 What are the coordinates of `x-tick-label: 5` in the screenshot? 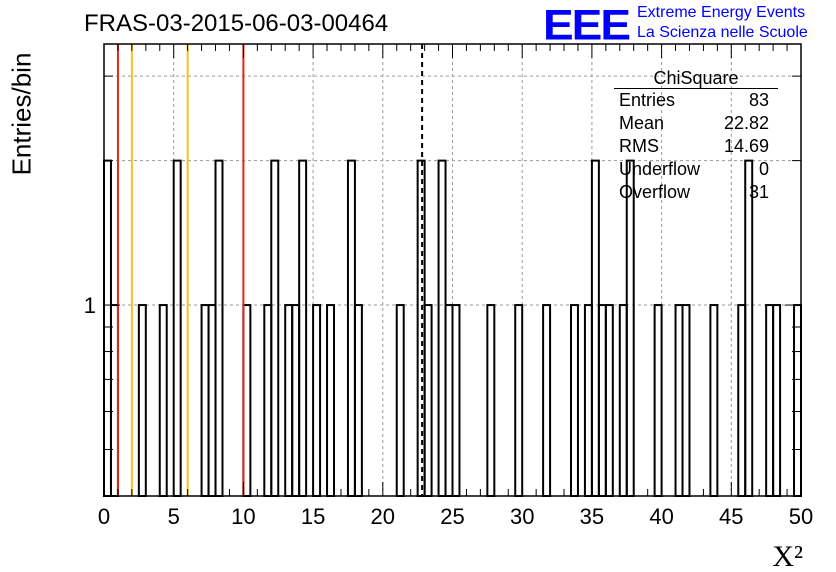 It's located at (174, 516).